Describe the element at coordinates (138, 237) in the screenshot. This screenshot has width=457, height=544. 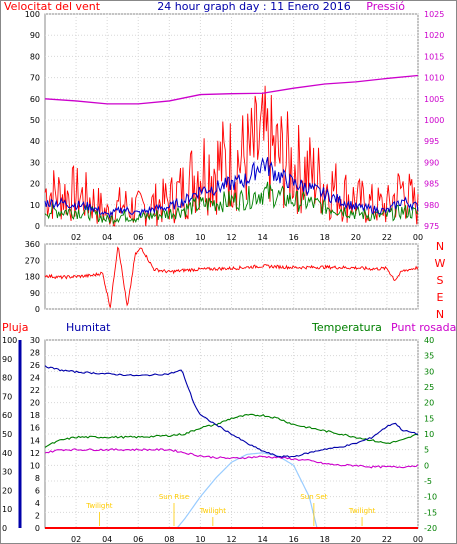
I see `wind-x-tick-label: 06` at that location.